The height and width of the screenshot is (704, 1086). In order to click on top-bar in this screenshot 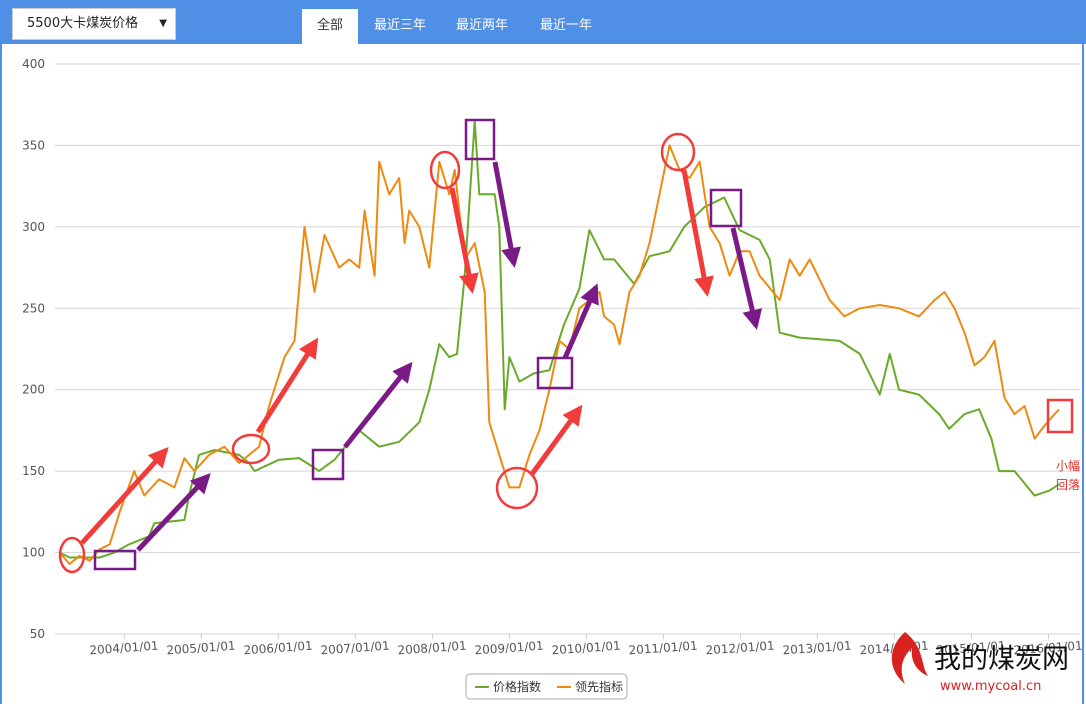, I will do `click(543, 22)`.